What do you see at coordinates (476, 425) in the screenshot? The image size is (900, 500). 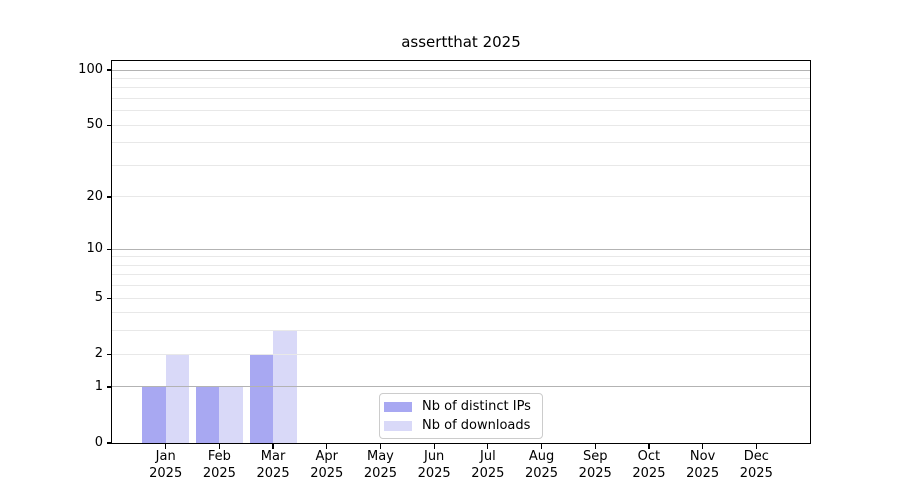 I see `legend-label-downloads: Nb of downloads` at bounding box center [476, 425].